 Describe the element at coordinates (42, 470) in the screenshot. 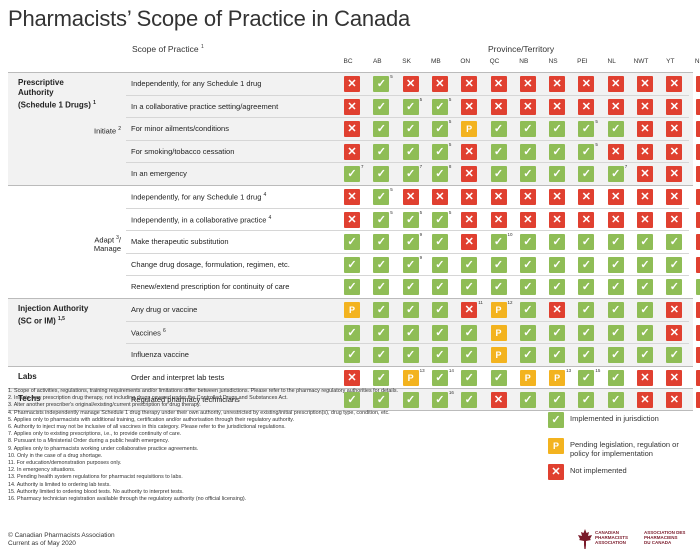

I see `footnote-12: 12. In emergency situations.` at that location.